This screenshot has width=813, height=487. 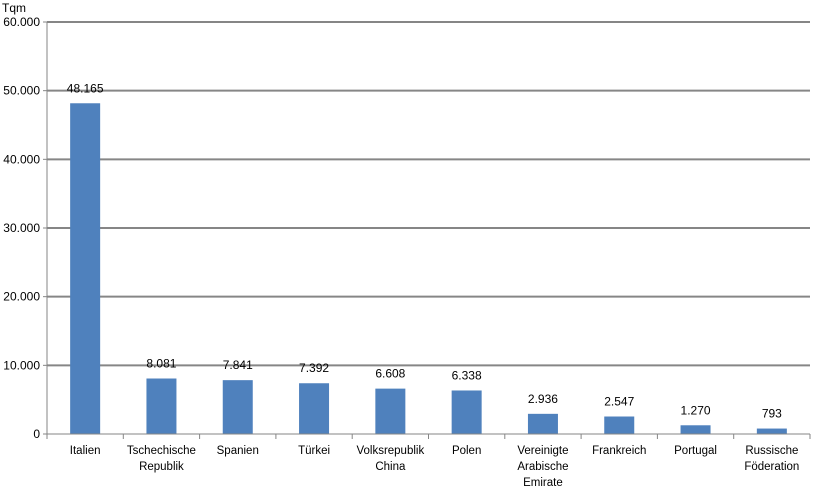 What do you see at coordinates (21, 91) in the screenshot?
I see `y-tick-label: 50.000` at bounding box center [21, 91].